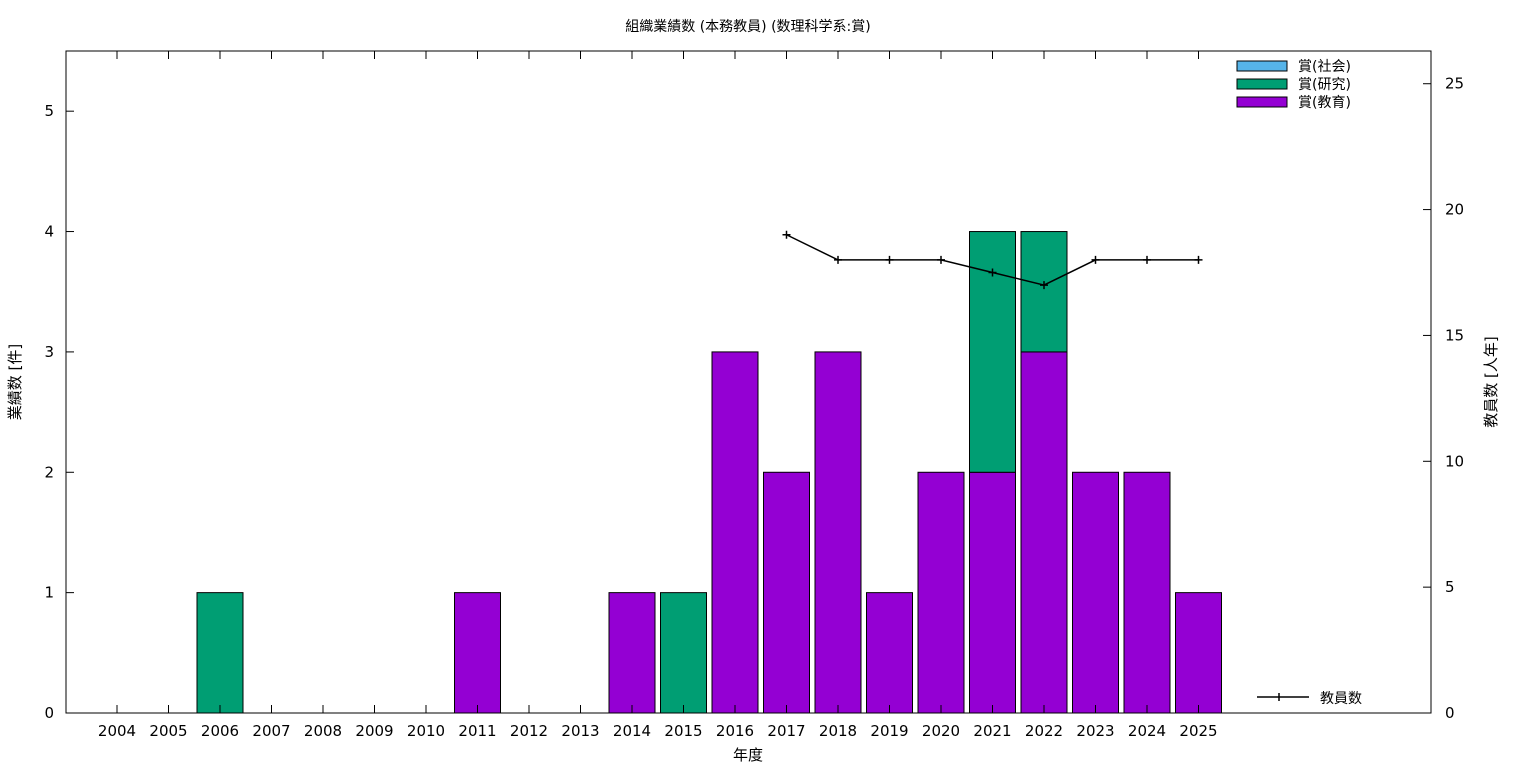 The image size is (1536, 772). What do you see at coordinates (1454, 461) in the screenshot?
I see `y2-tick-label-10: 10` at bounding box center [1454, 461].